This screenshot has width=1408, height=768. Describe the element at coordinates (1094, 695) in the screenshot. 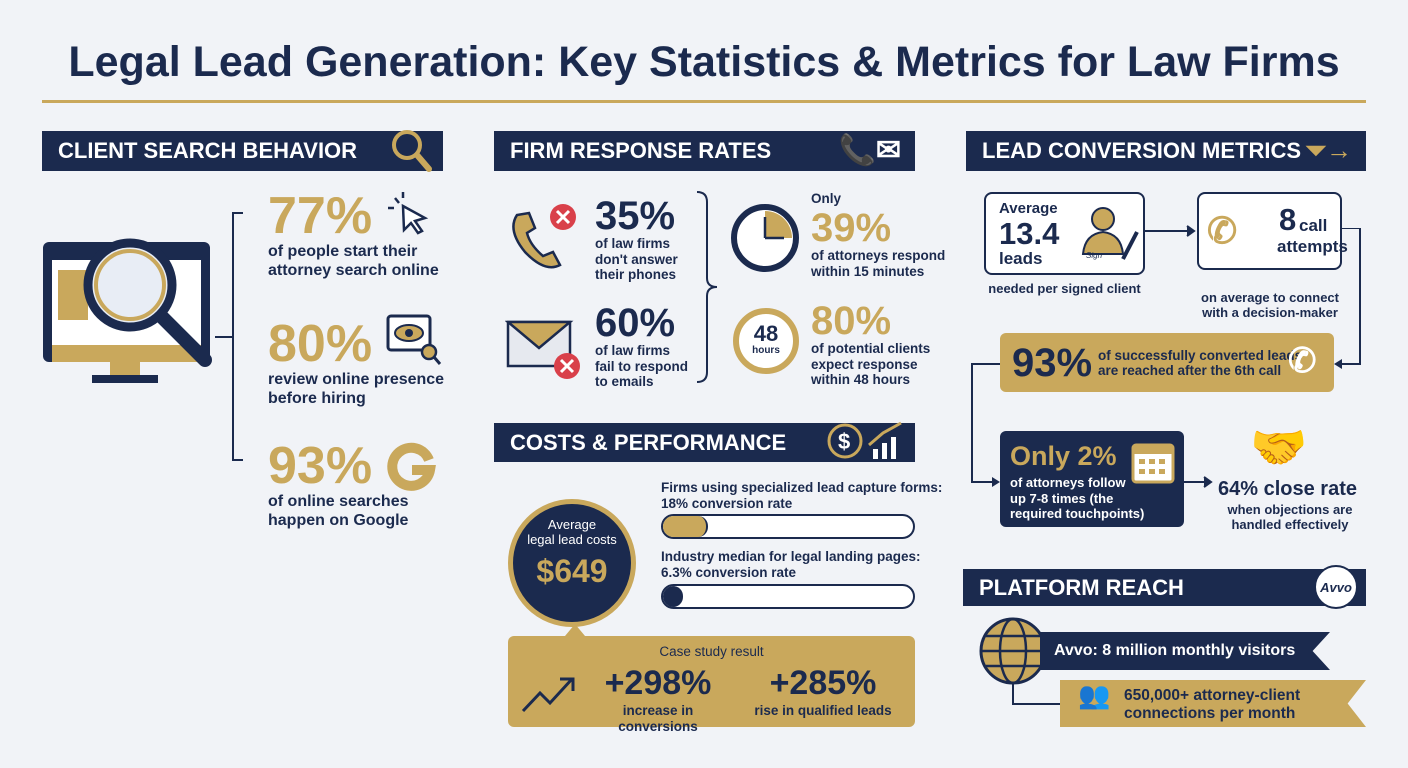

I see `people-connection-icon: 👥` at that location.